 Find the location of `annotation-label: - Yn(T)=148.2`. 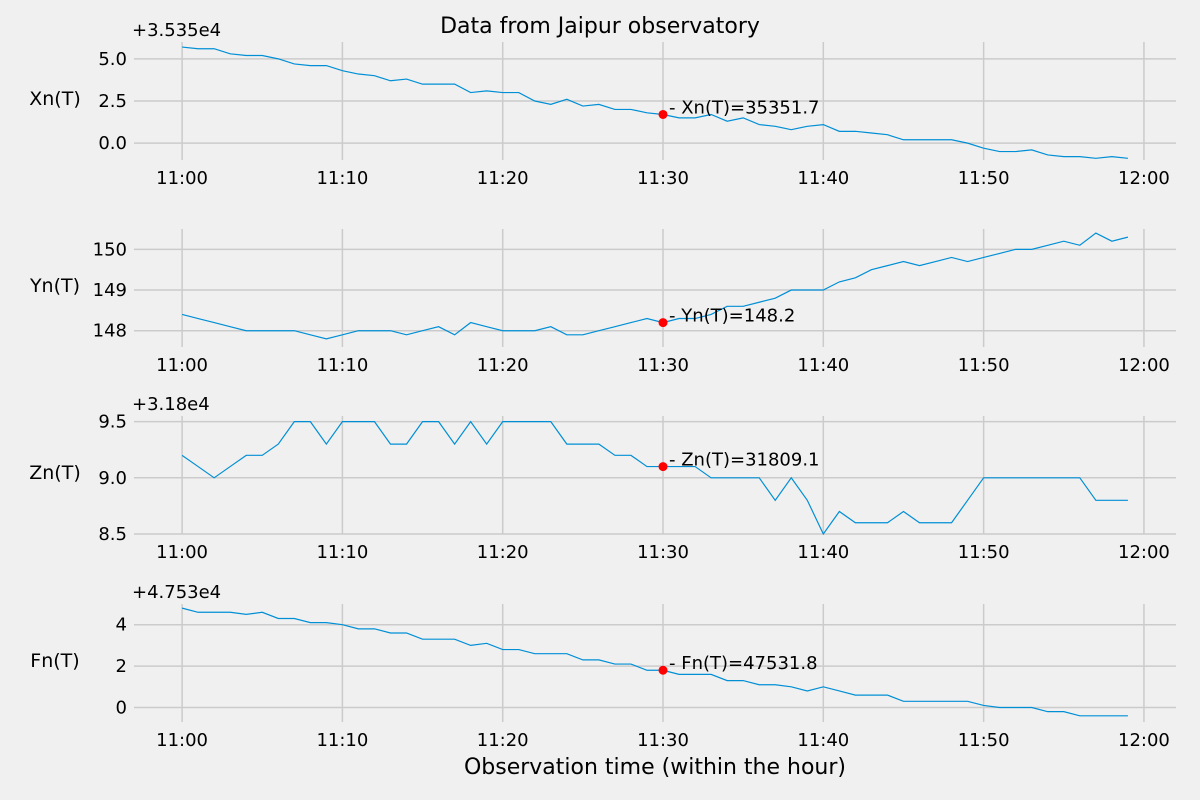

annotation-label: - Yn(T)=148.2 is located at coordinates (732, 316).